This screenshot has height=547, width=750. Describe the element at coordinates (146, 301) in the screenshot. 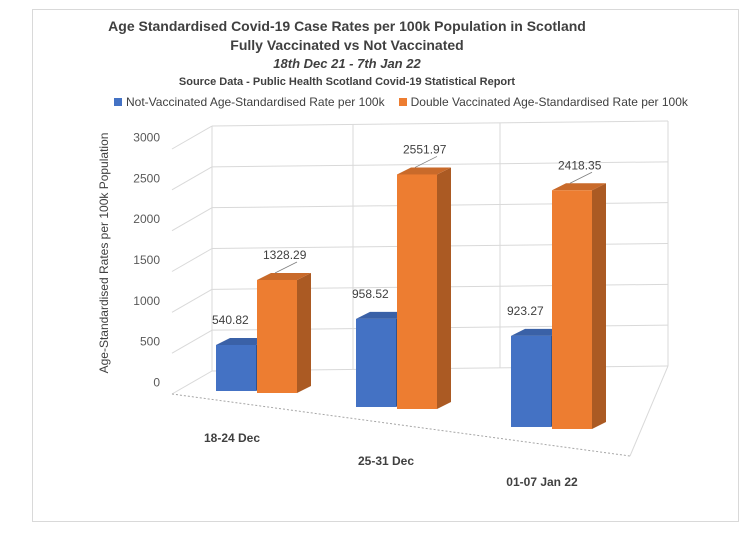

I see `y-tick-label: 1000` at that location.